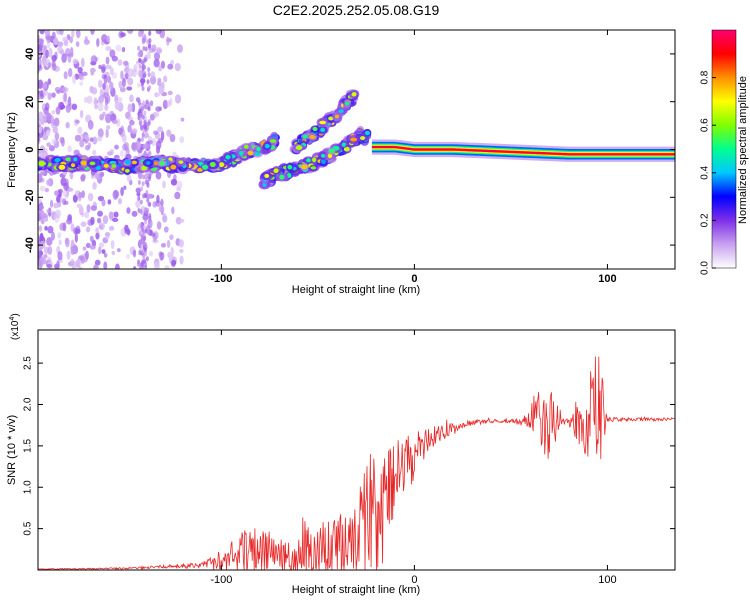 This screenshot has height=605, width=750. What do you see at coordinates (705, 172) in the screenshot?
I see `colorbar-tick-label: 0.4` at bounding box center [705, 172].